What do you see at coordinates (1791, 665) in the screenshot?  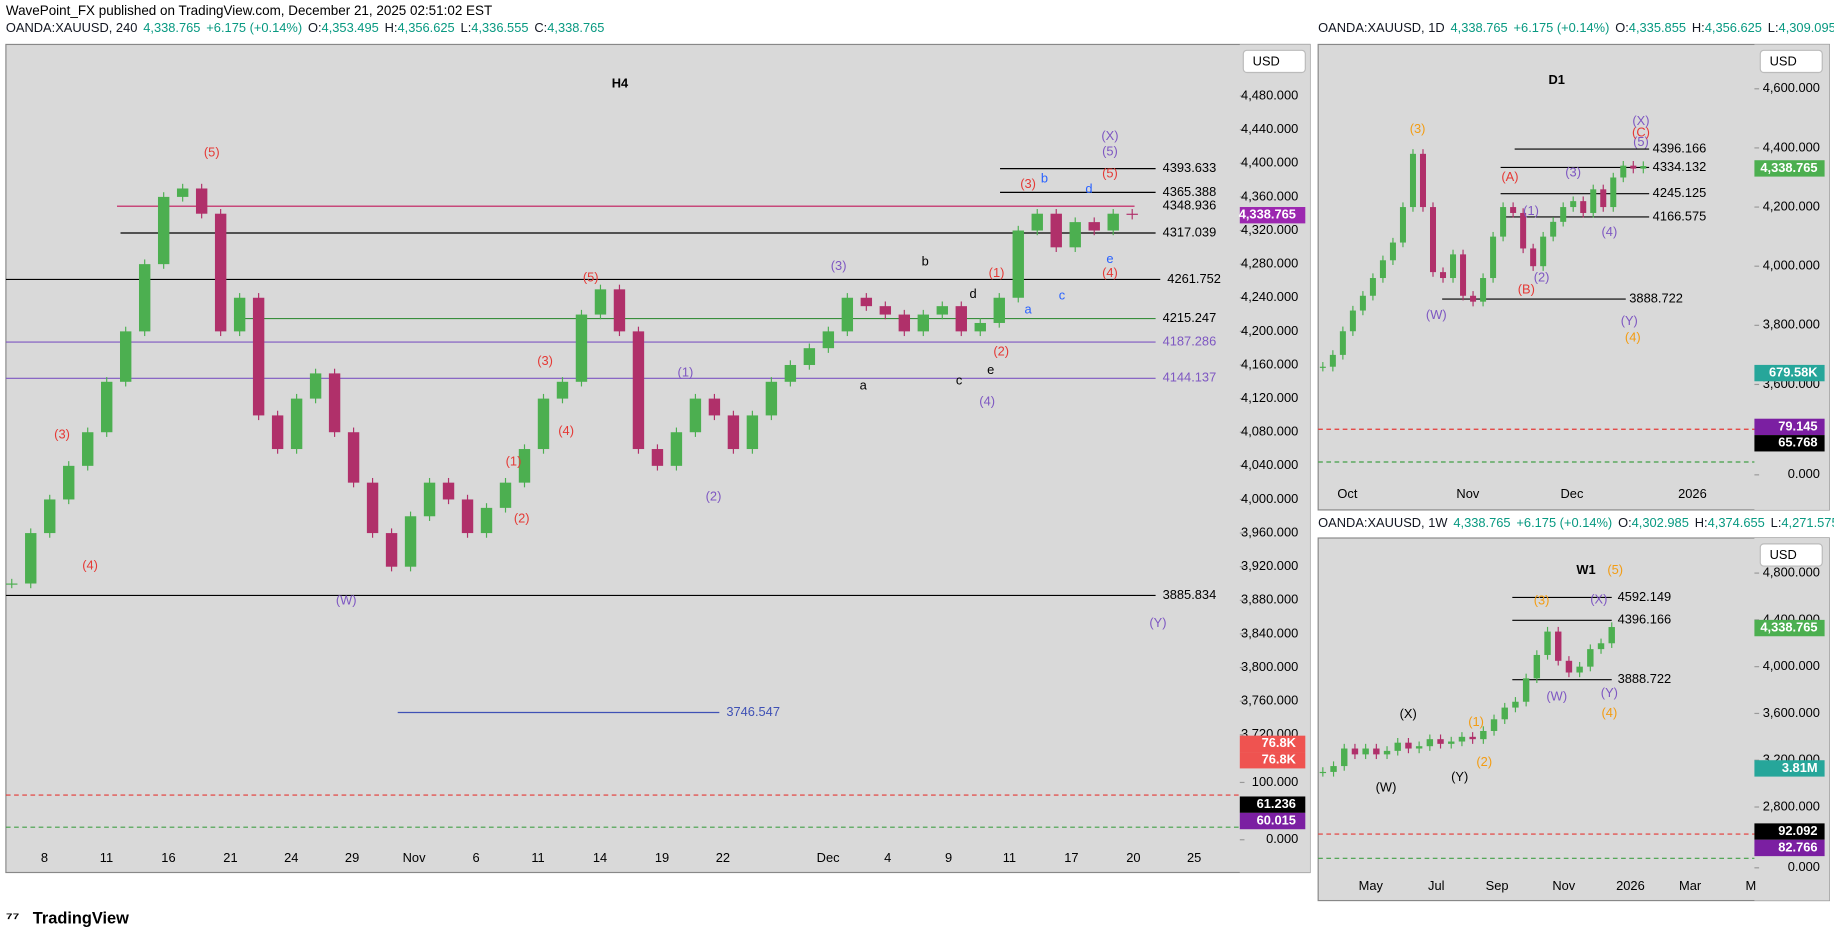 I see `y-tick-label: 4,000.000` at bounding box center [1791, 665].